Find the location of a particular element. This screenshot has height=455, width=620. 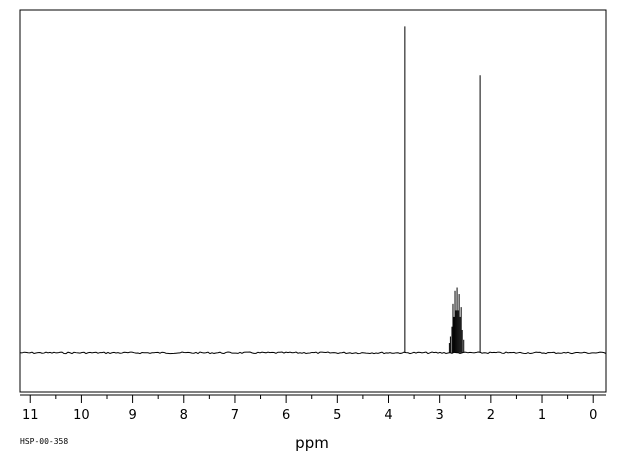

baseline-noise is located at coordinates (313, 353).